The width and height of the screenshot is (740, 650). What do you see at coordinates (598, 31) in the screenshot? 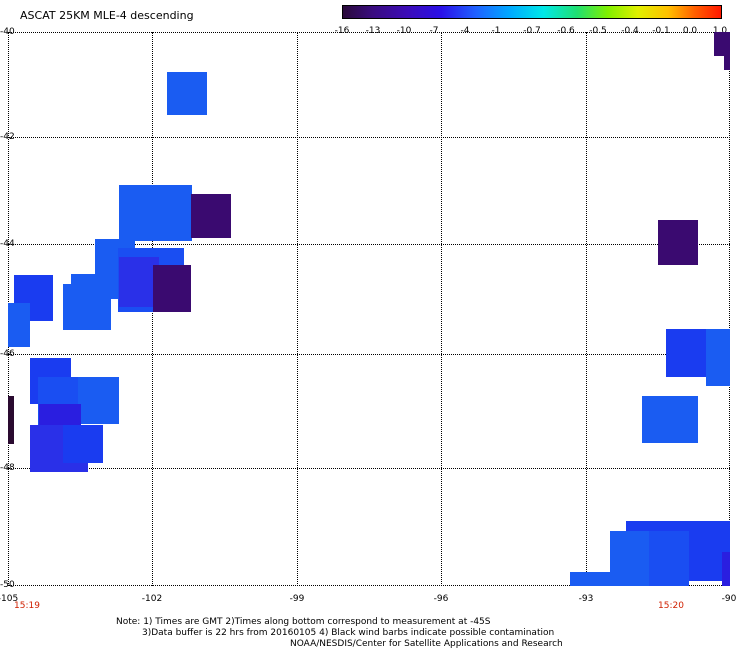
I see `colorbar-label: -0.5` at bounding box center [598, 31].